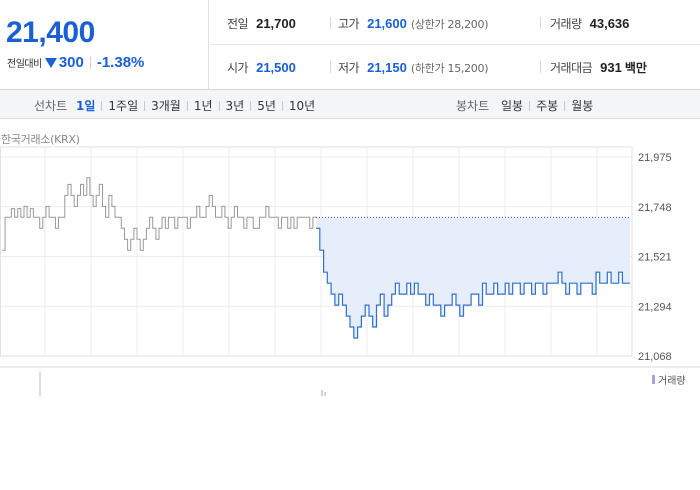  I want to click on tab-period-4: 3년, so click(235, 106).